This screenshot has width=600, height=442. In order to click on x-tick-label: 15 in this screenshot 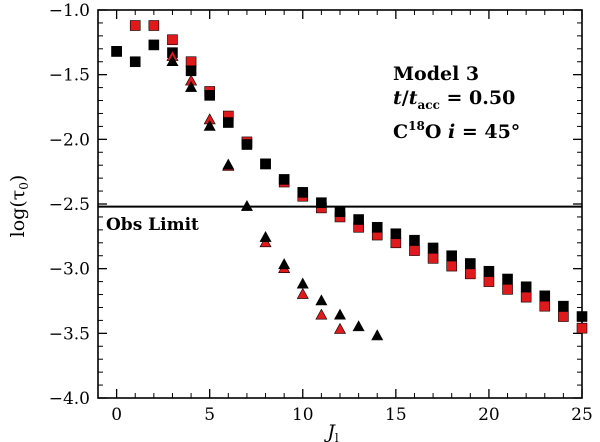, I will do `click(396, 415)`.